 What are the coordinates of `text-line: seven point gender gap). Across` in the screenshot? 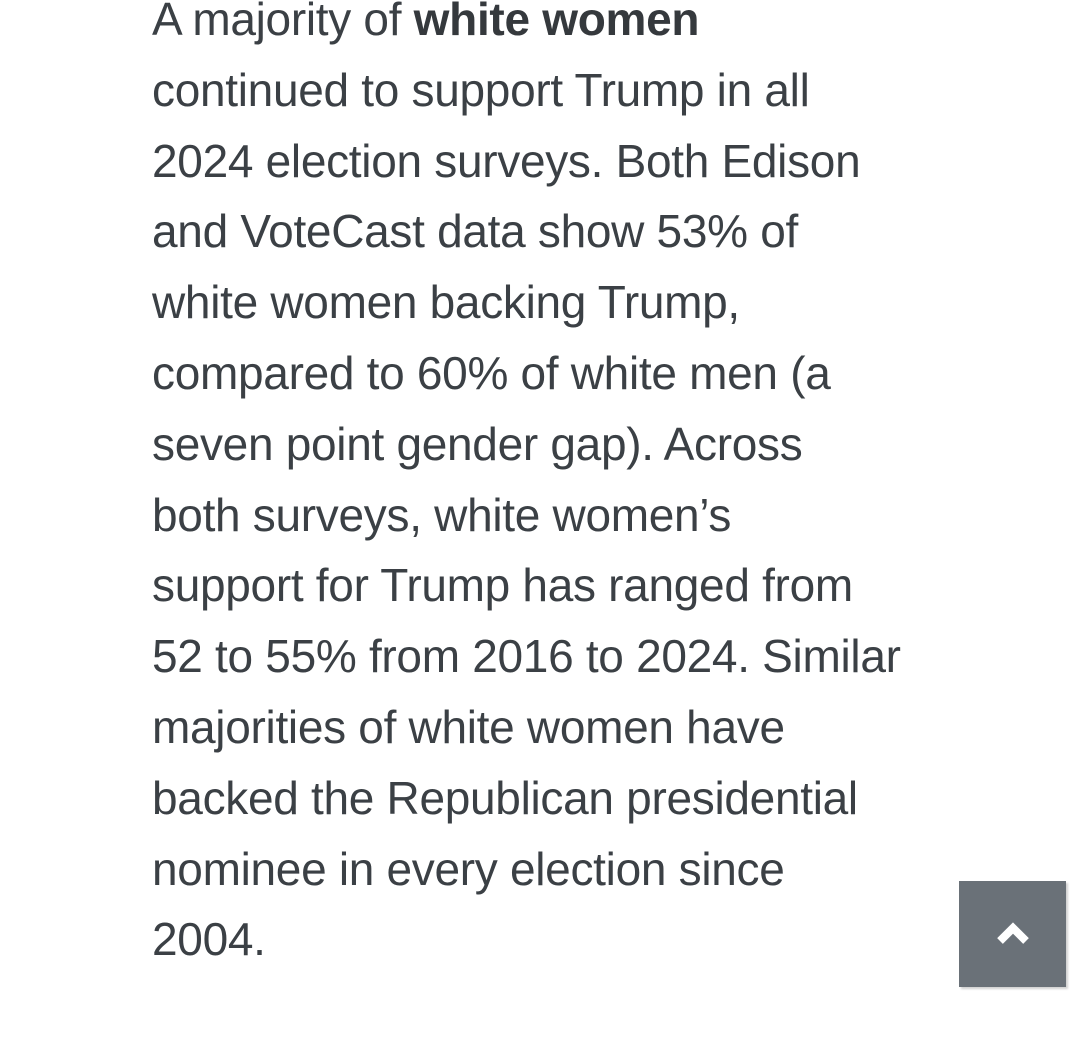 It's located at (477, 443).